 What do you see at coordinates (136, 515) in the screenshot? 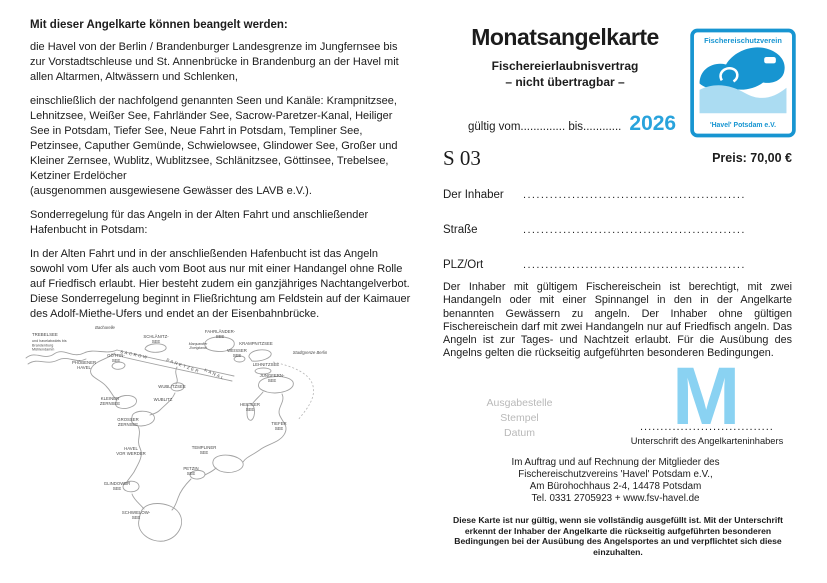
I see `map-label: SCHWIELOW-SEE` at bounding box center [136, 515].